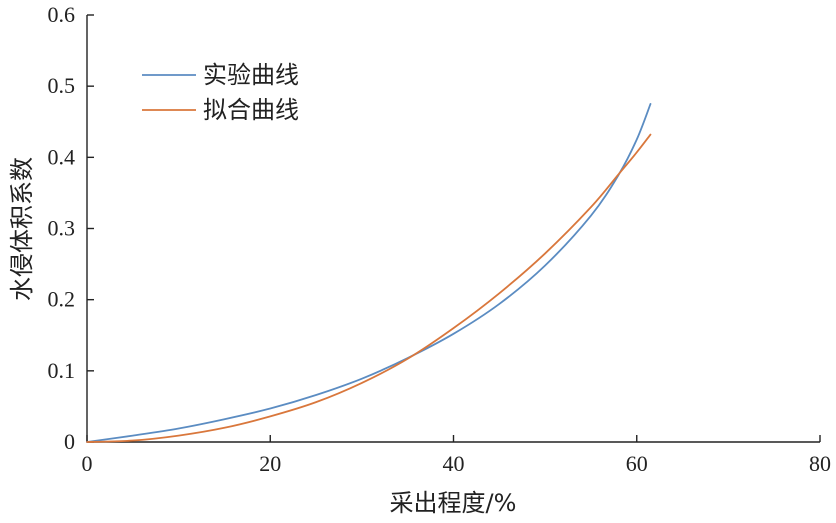 This screenshot has height=523, width=836. I want to click on y-tick-label: 0.6, so click(62, 14).